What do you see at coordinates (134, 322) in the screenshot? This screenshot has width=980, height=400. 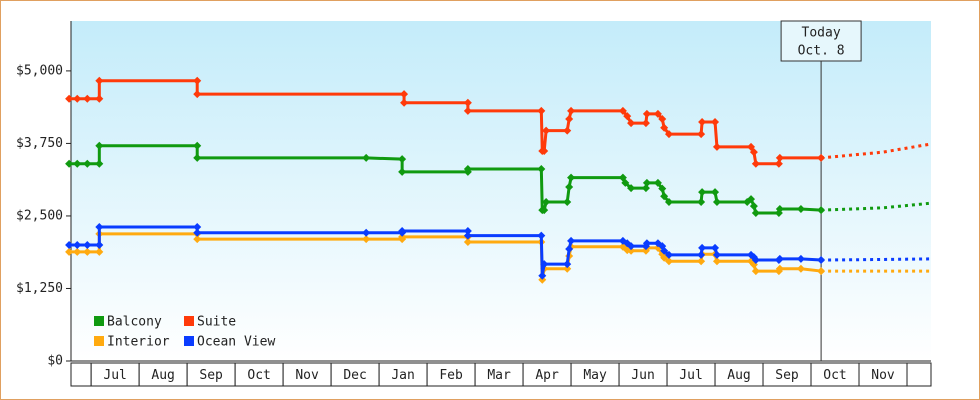 I see `legend-label: Balcony` at bounding box center [134, 322].